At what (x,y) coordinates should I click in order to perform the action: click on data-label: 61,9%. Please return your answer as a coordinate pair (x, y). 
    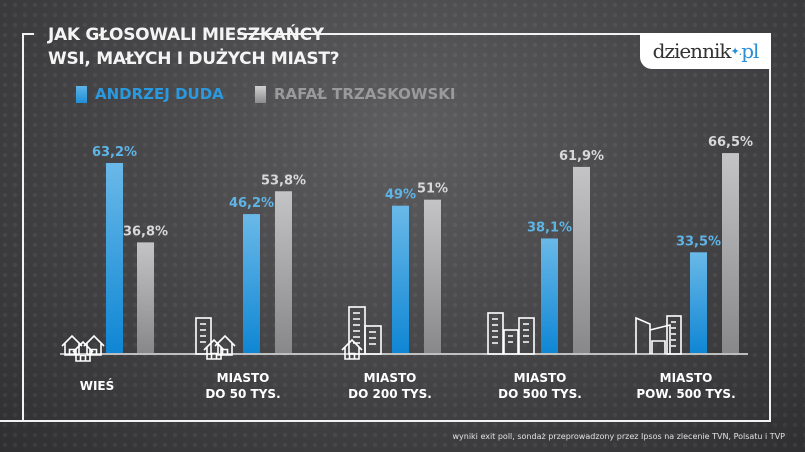
    Looking at the image, I should click on (581, 156).